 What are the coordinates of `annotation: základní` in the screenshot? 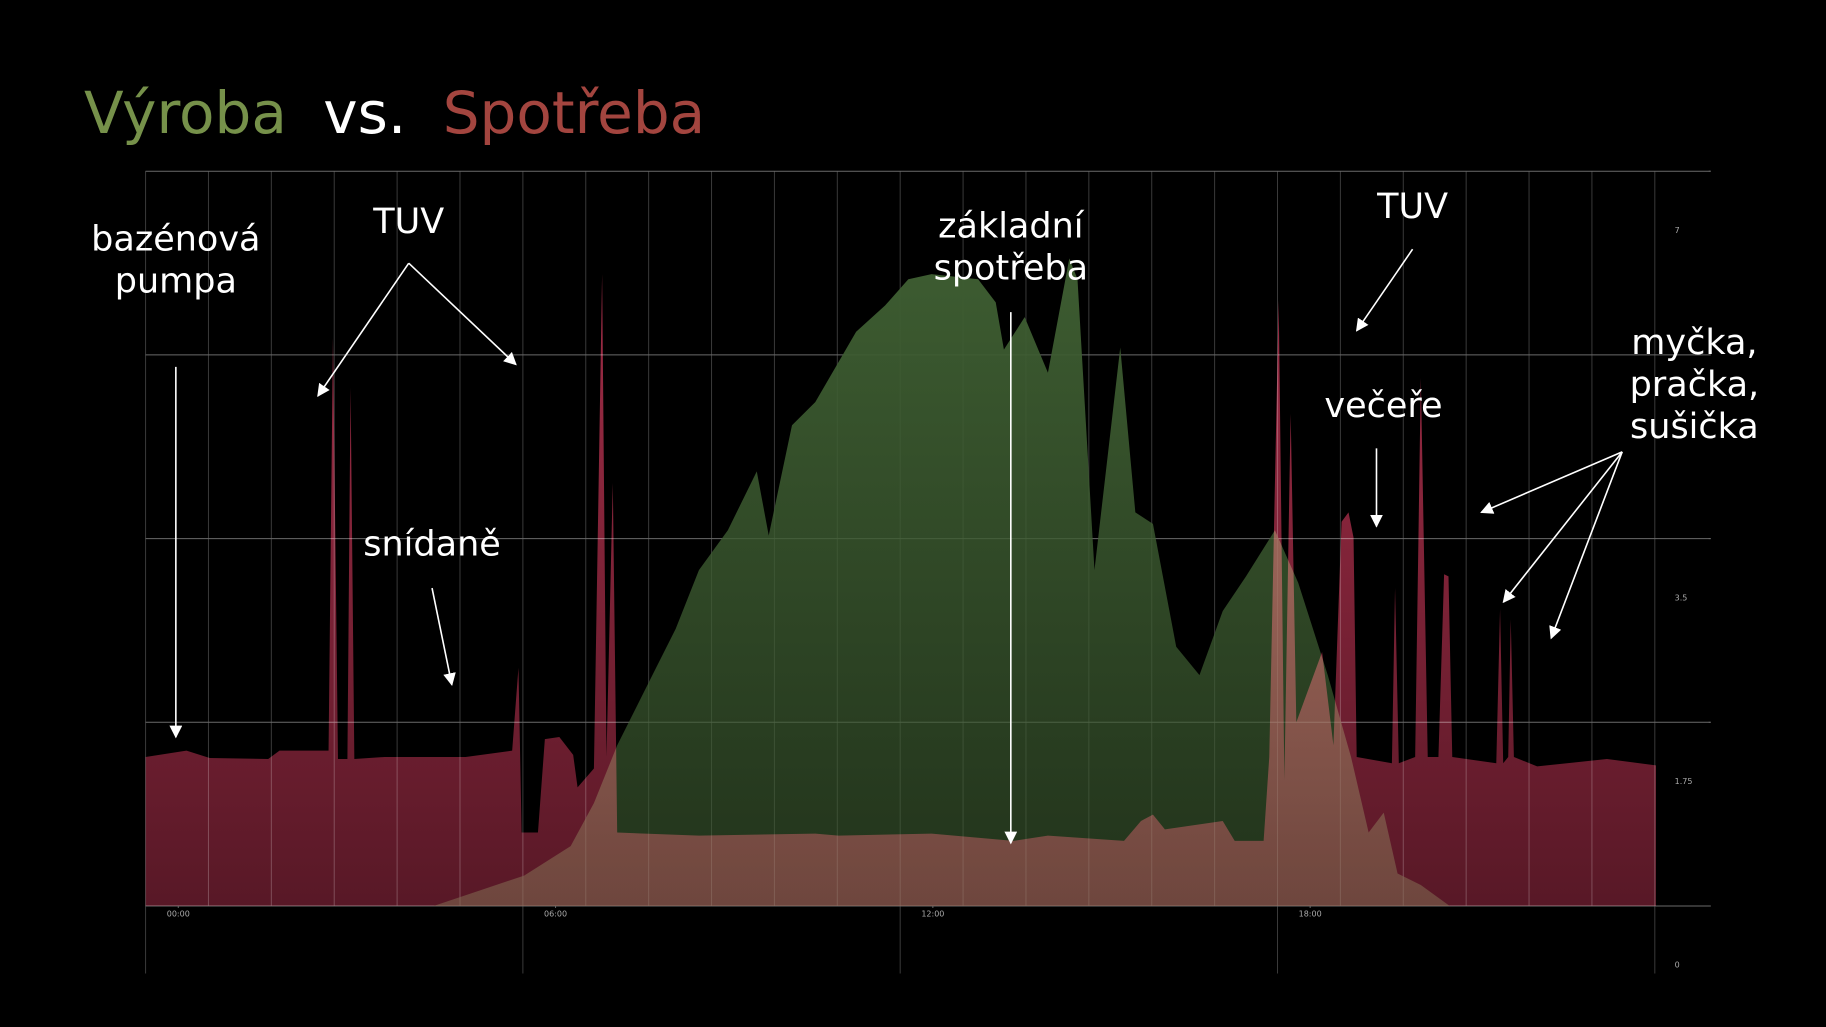 It's located at (1011, 227).